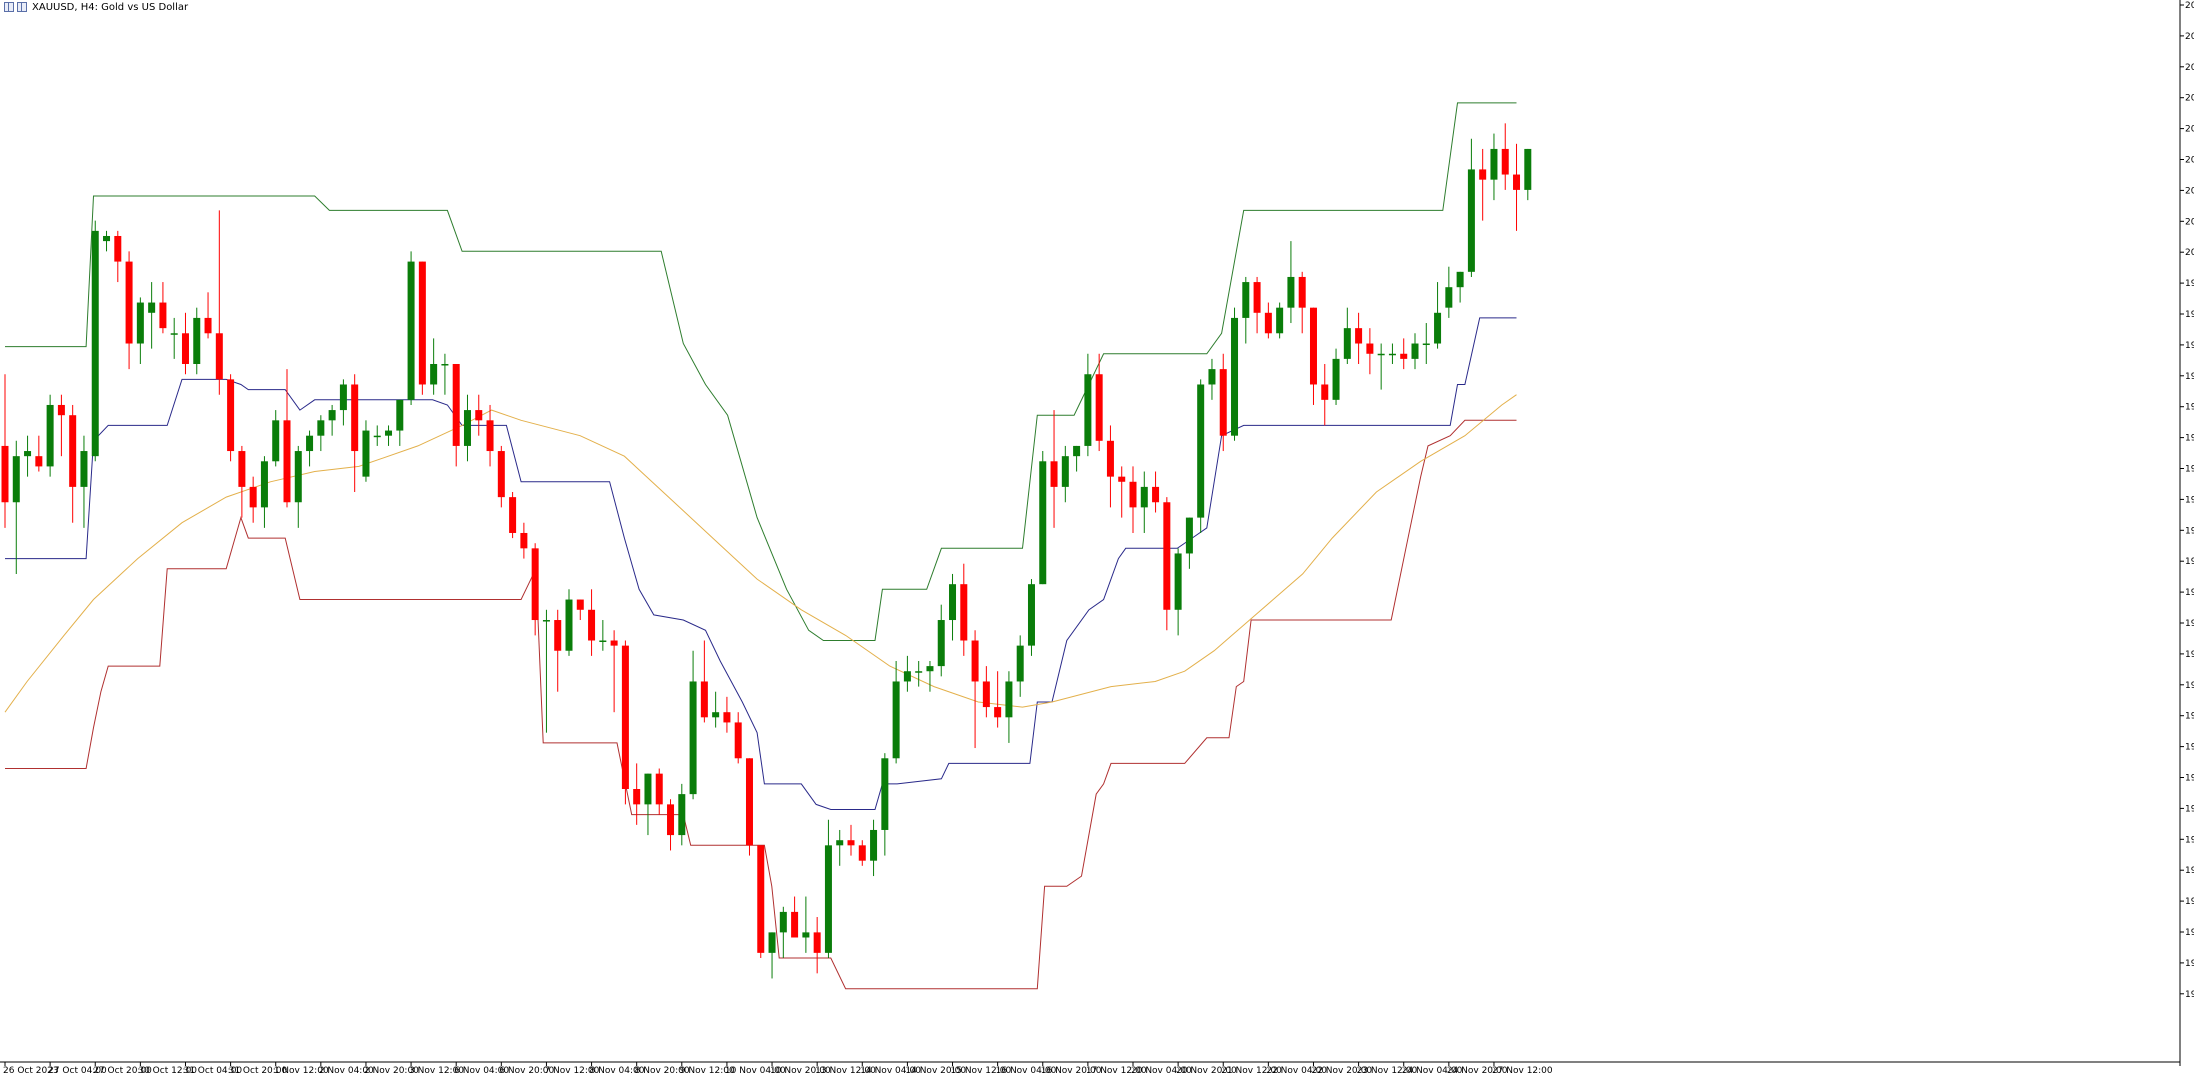  I want to click on x-tick-label: 10 Nov 04:00, so click(755, 1071).